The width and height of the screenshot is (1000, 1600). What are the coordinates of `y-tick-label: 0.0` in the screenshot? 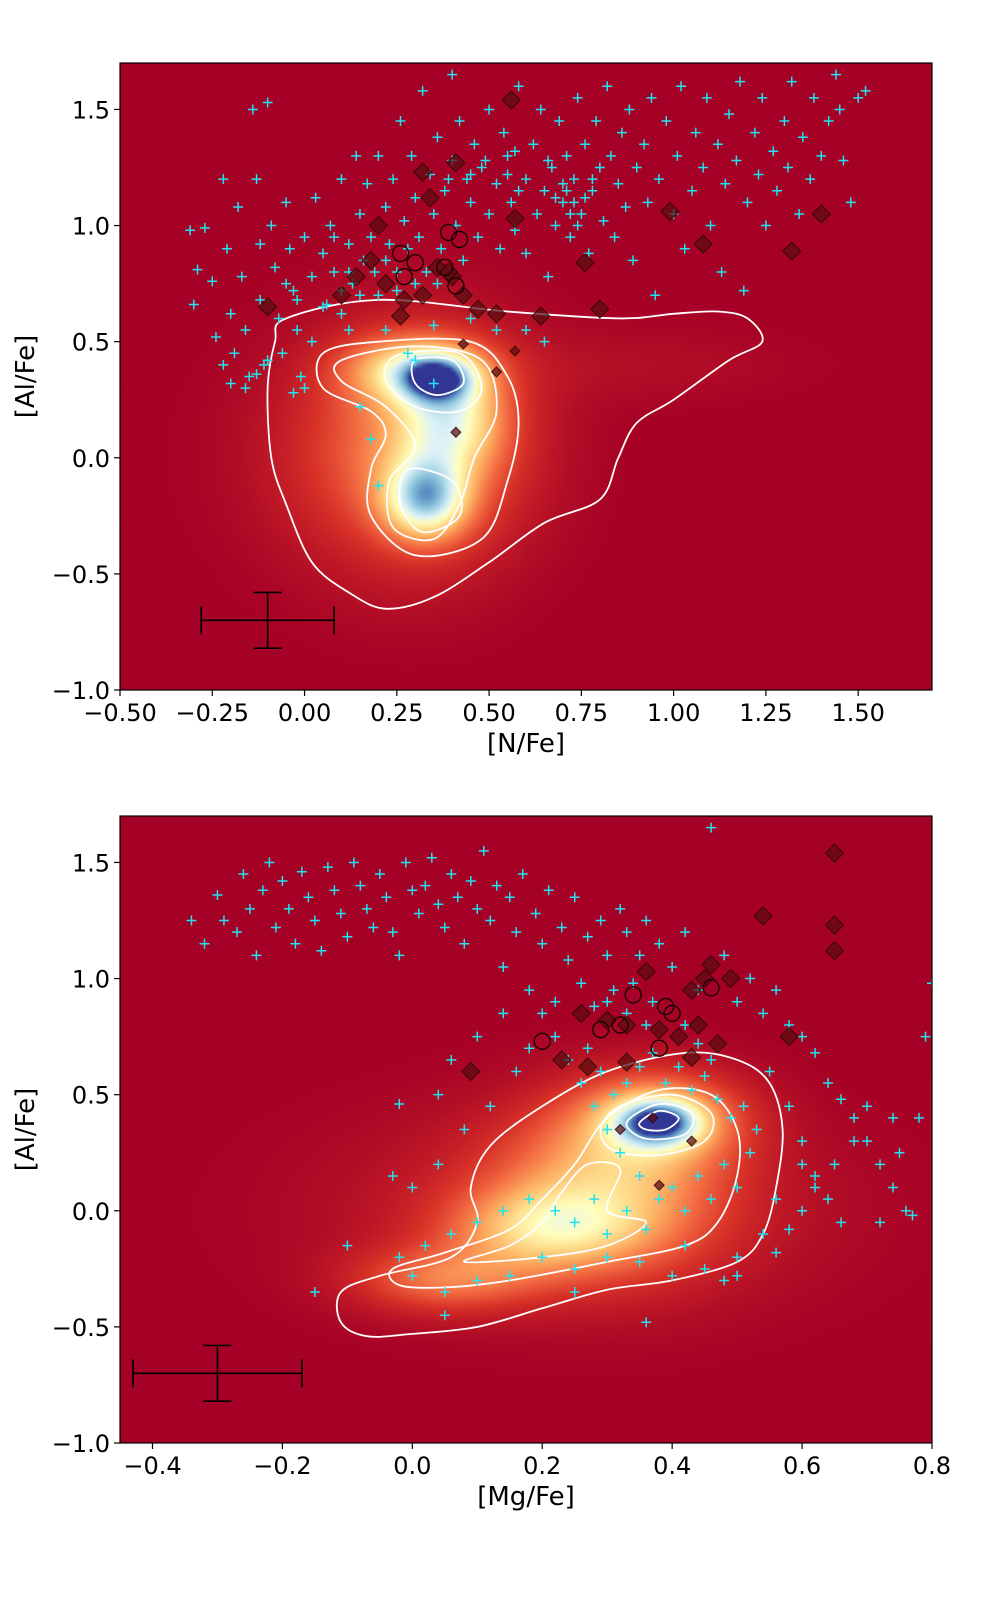 It's located at (91, 1212).